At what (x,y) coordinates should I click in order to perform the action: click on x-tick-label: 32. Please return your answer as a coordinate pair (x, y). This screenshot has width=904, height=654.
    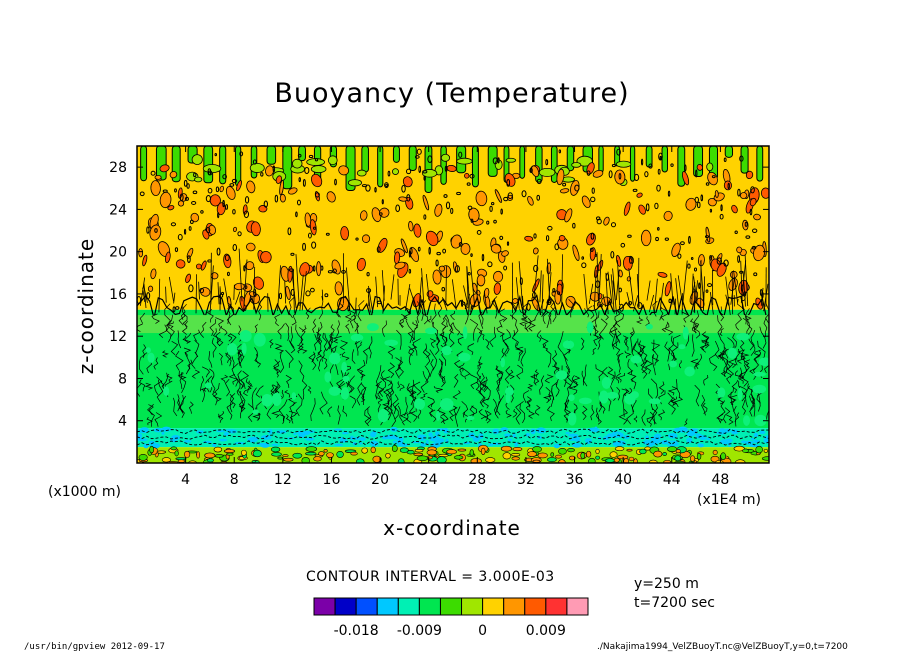
    Looking at the image, I should click on (526, 480).